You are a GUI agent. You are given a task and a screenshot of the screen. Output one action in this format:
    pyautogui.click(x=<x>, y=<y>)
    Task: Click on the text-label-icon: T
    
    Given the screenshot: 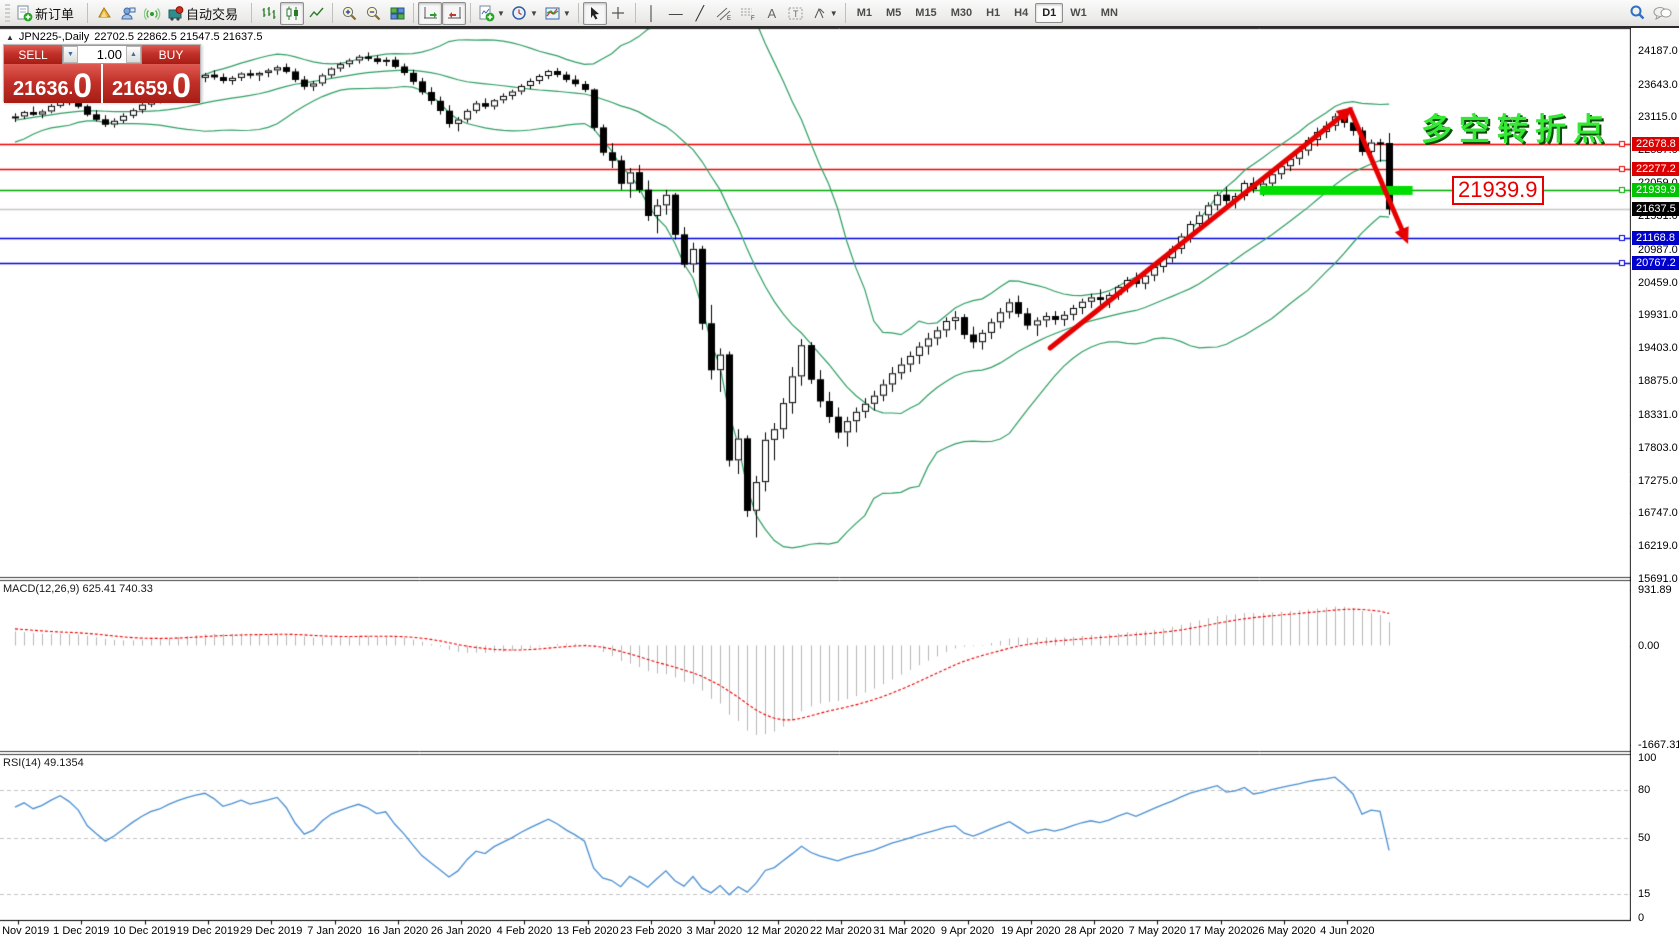 What is the action you would take?
    pyautogui.click(x=795, y=13)
    